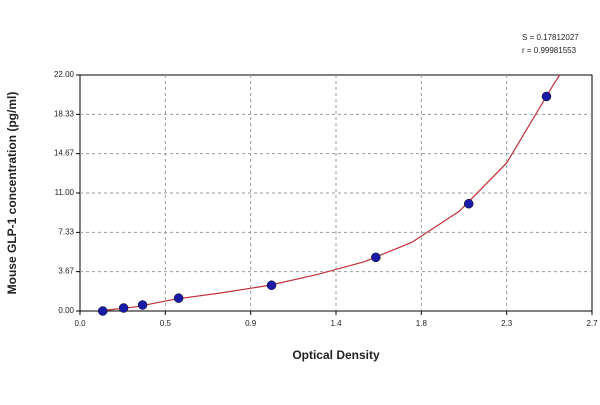 This screenshot has height=405, width=600. Describe the element at coordinates (64, 74) in the screenshot. I see `y-tick-label: 22.00` at that location.